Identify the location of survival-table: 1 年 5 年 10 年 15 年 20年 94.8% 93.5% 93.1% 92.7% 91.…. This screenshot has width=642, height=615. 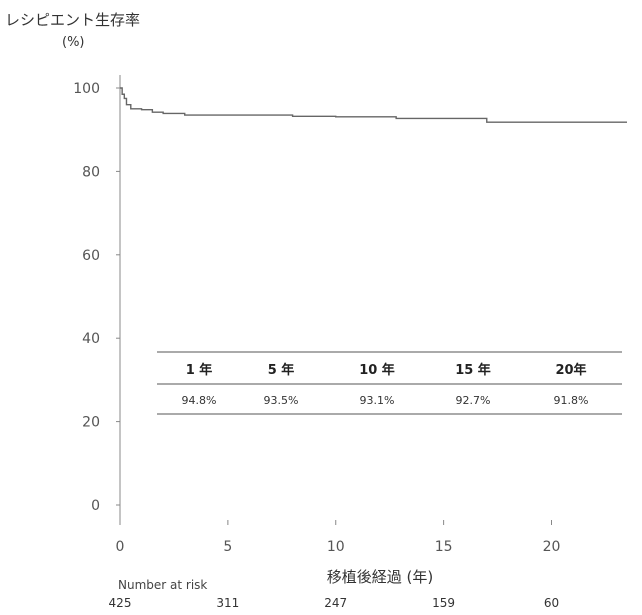
(389, 383).